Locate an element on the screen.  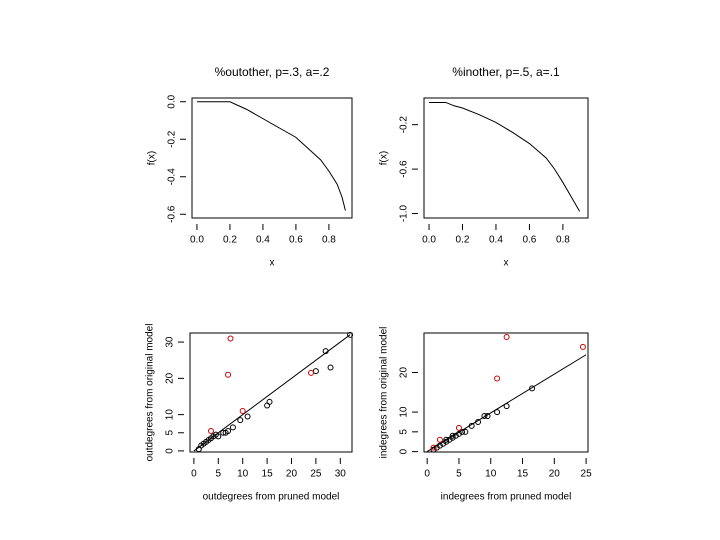
y-tick-label: -0.4 is located at coordinates (172, 177).